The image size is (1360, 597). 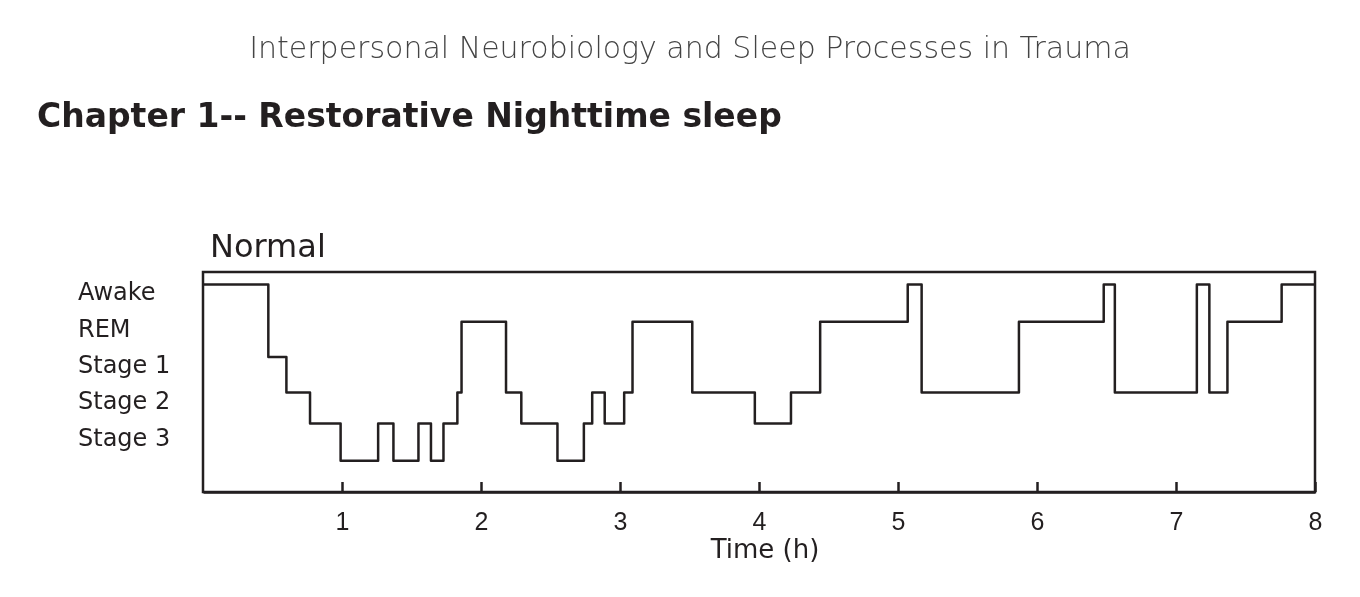 What do you see at coordinates (124, 437) in the screenshot?
I see `text: Stage 3` at bounding box center [124, 437].